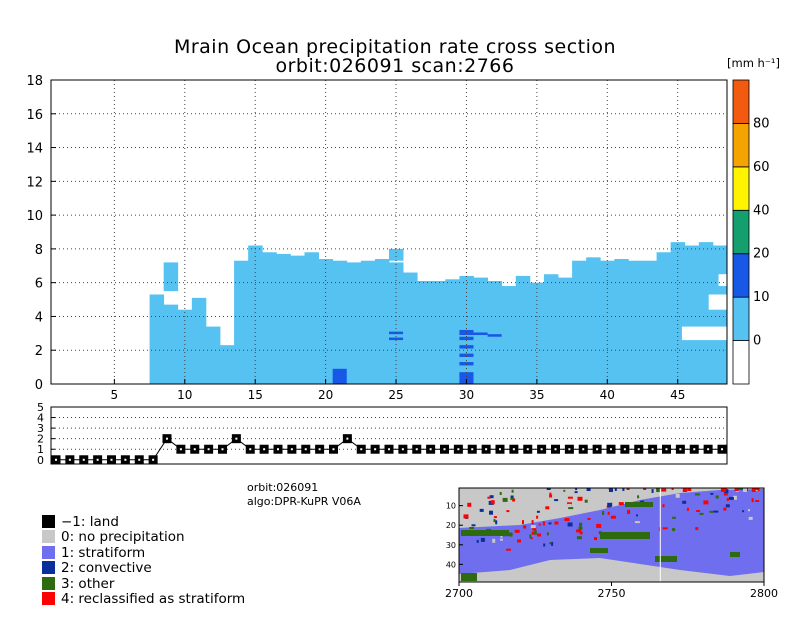 Image resolution: width=800 pixels, height=618 pixels. What do you see at coordinates (757, 341) in the screenshot?
I see `colorbar-tick-label: 0` at bounding box center [757, 341].